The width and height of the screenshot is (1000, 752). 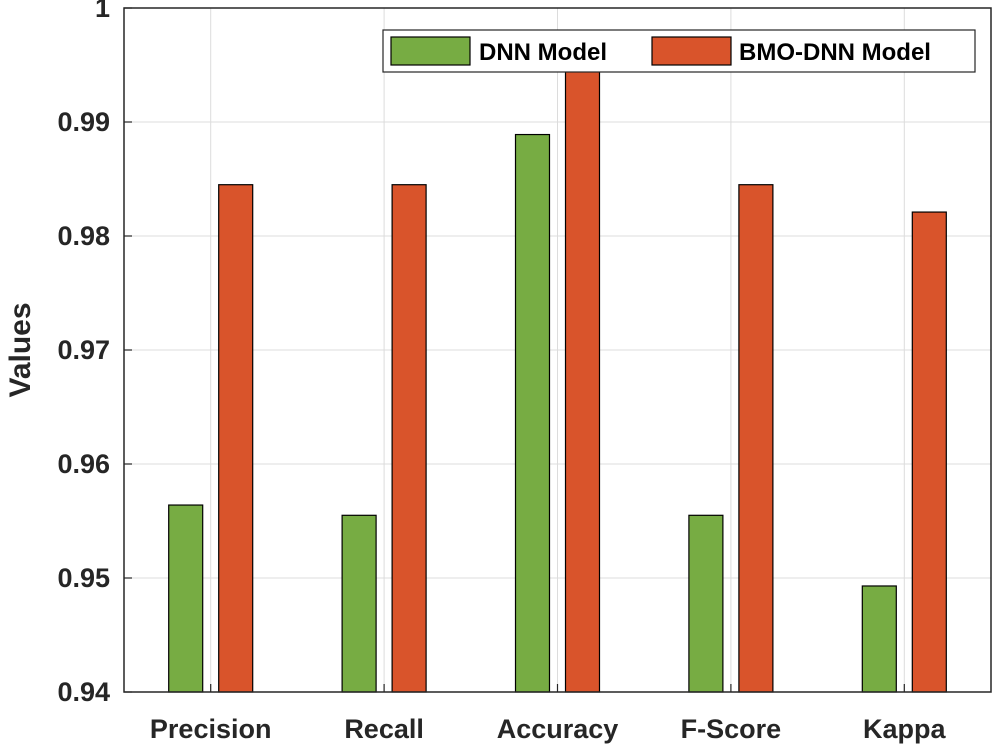 I want to click on x-tick-labels: Precision Recall Accuracy F-Score Kappa, so click(x=548, y=714).